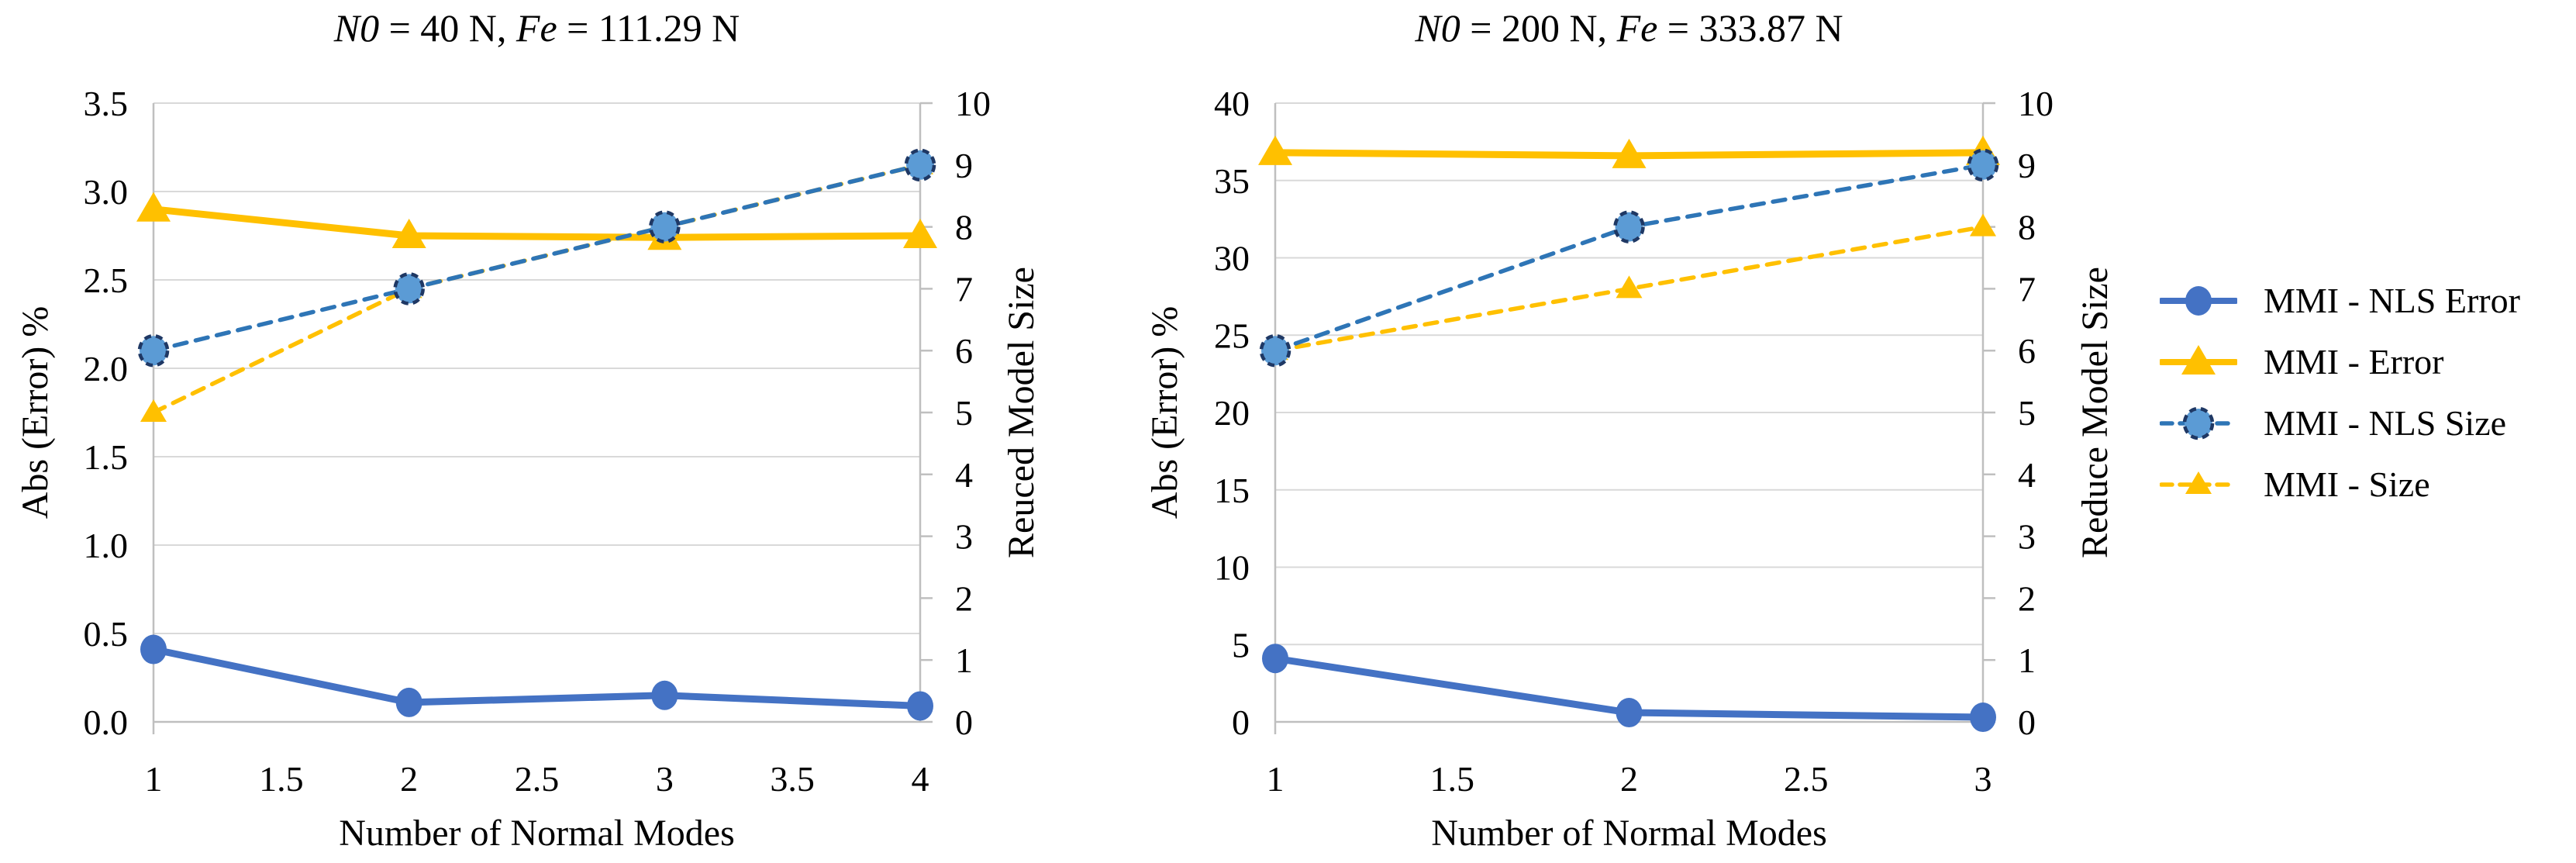 The height and width of the screenshot is (863, 2576). What do you see at coordinates (648, 28) in the screenshot?
I see `title-text: = 111.29 N` at bounding box center [648, 28].